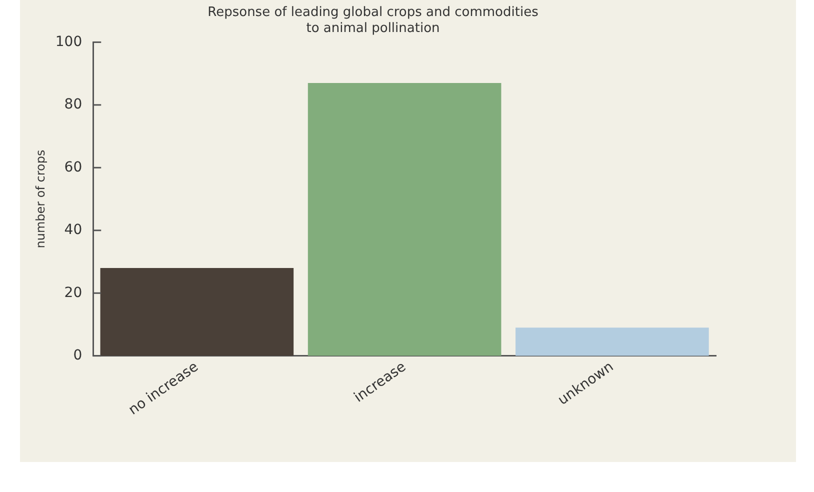 Image resolution: width=814 pixels, height=492 pixels. I want to click on y-tick-label: 100, so click(68, 42).